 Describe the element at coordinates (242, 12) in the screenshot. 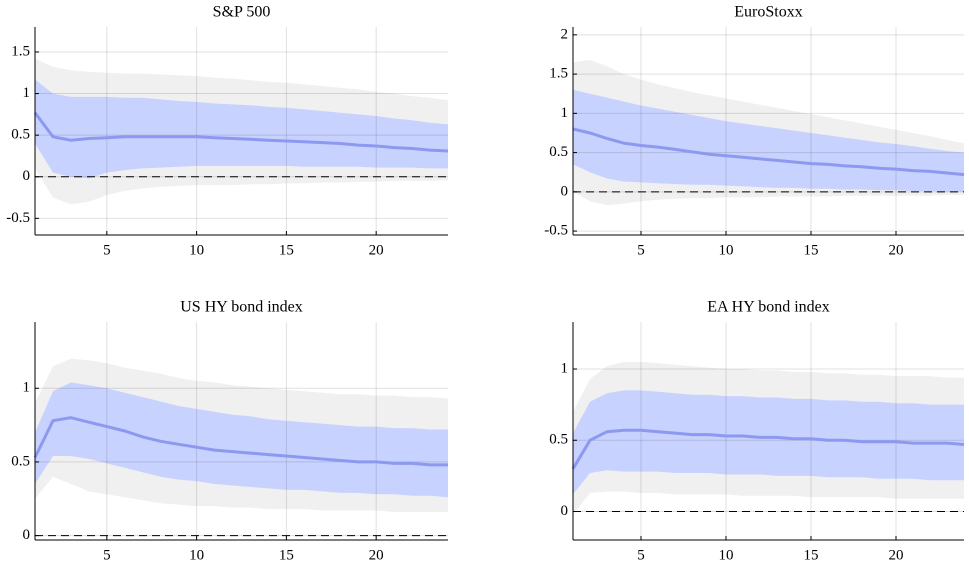

I see `chart-title: S&P 500` at that location.